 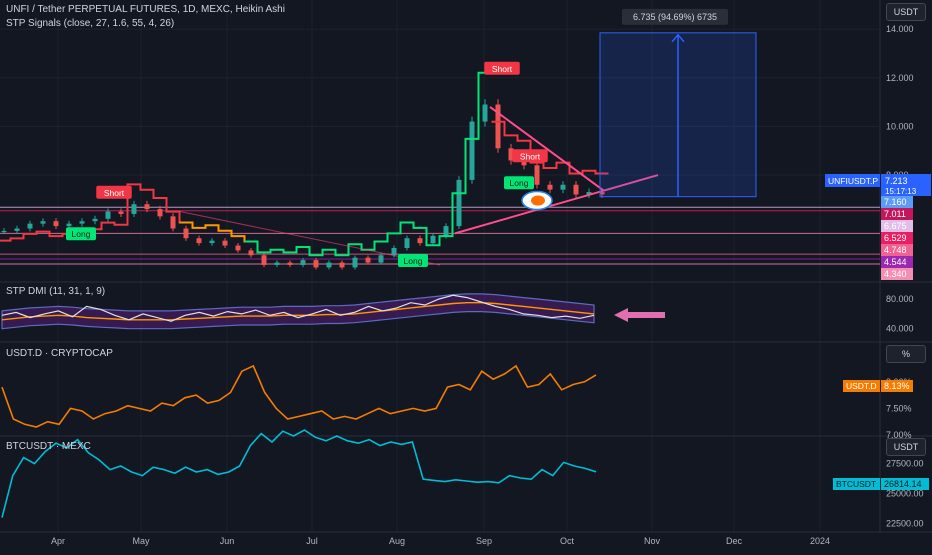 I want to click on measure-arrow-head, so click(x=678, y=38).